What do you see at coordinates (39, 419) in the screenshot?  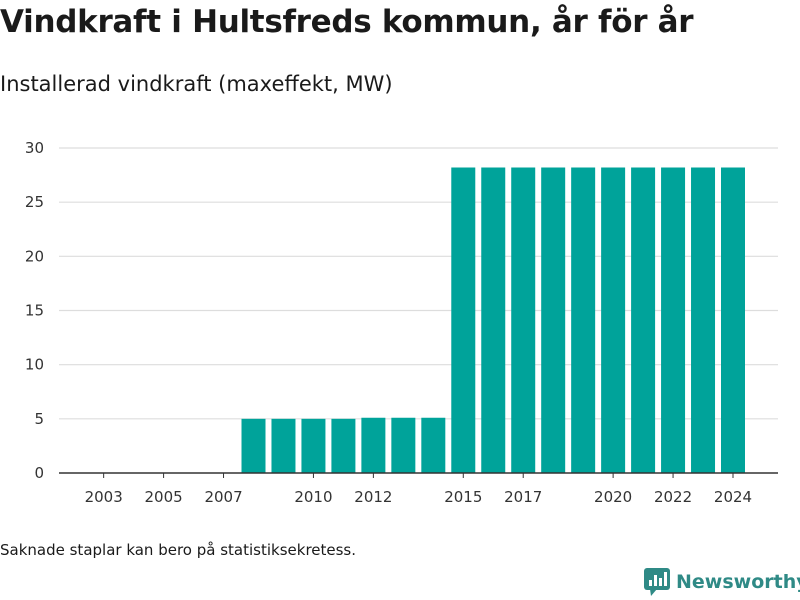 I see `y-tick-label: 5` at bounding box center [39, 419].